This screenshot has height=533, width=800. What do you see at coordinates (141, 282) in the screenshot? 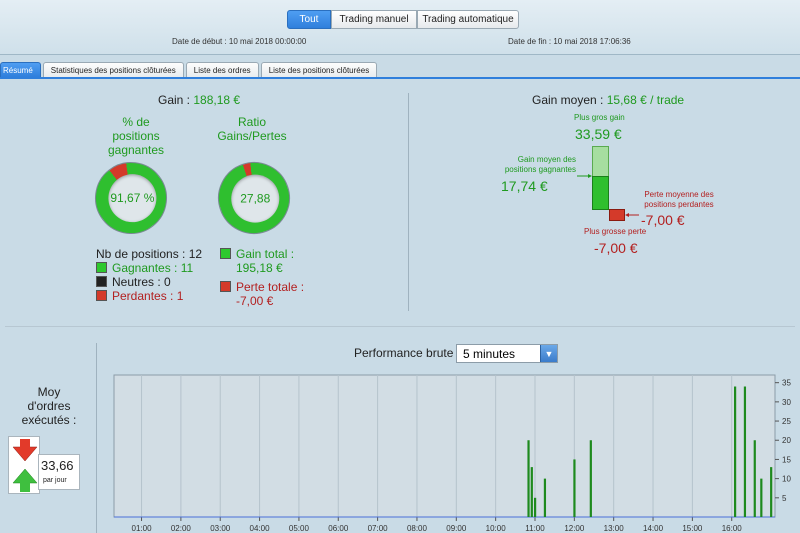
I see `neutral-count: Neutres : 0` at bounding box center [141, 282].